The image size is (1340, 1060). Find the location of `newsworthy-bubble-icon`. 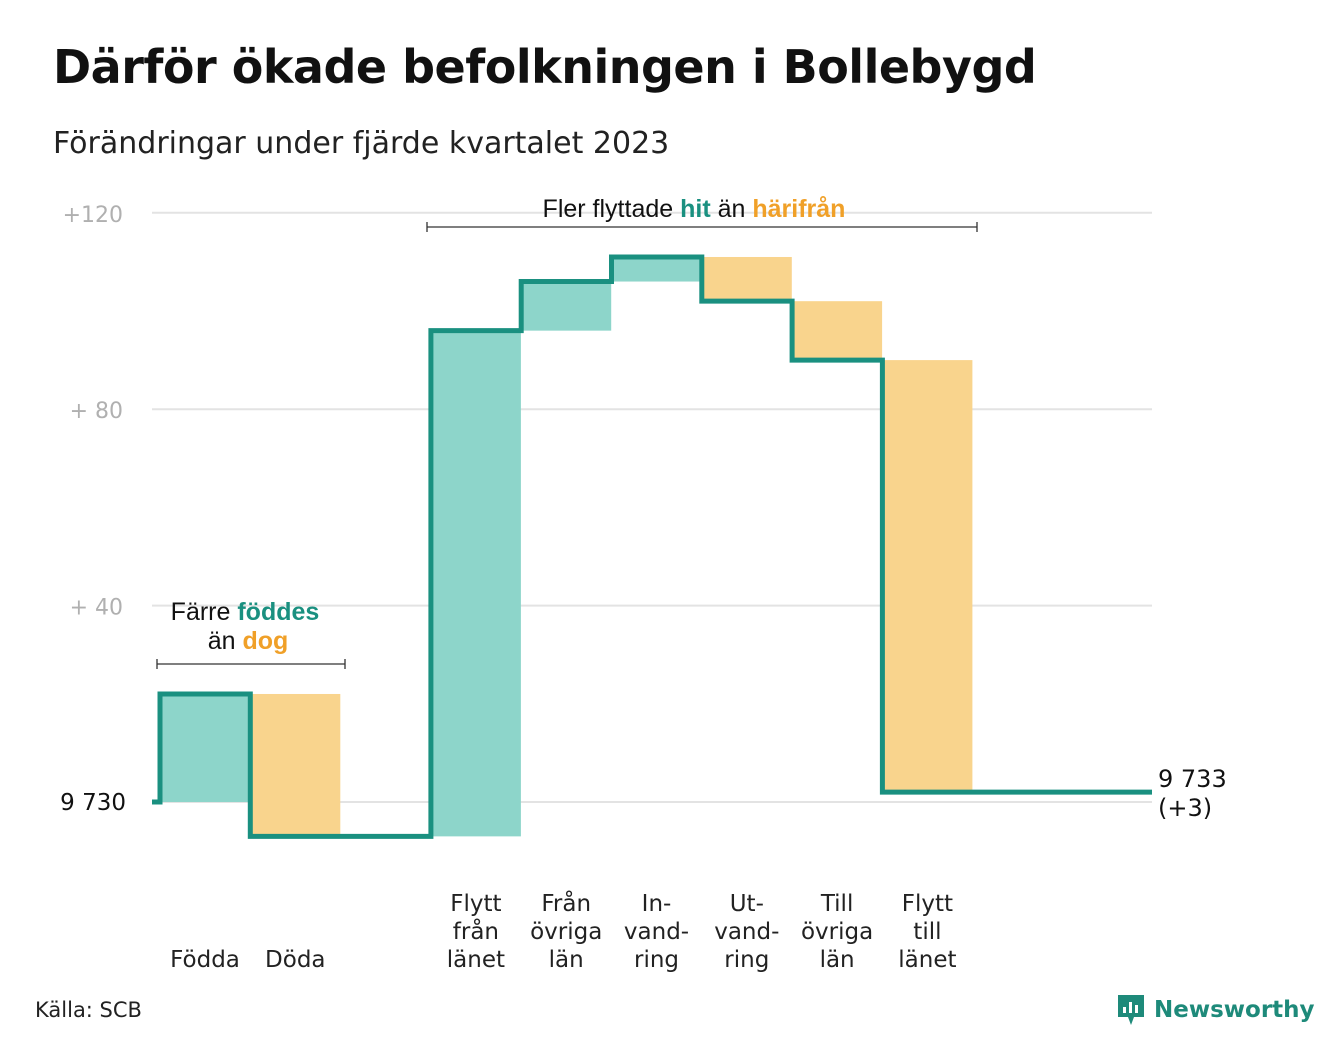

newsworthy-bubble-icon is located at coordinates (1131, 1010).